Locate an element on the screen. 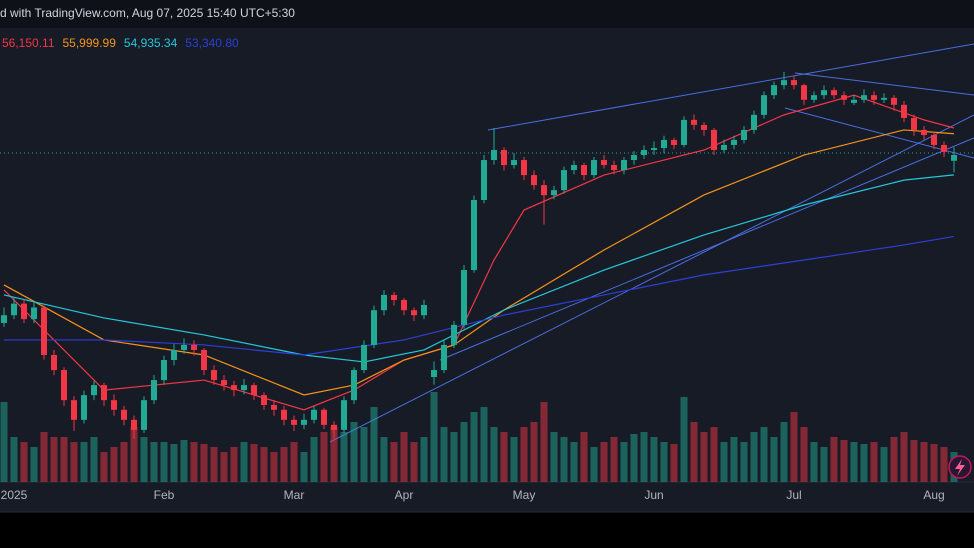  x-tick-label: May is located at coordinates (524, 495).